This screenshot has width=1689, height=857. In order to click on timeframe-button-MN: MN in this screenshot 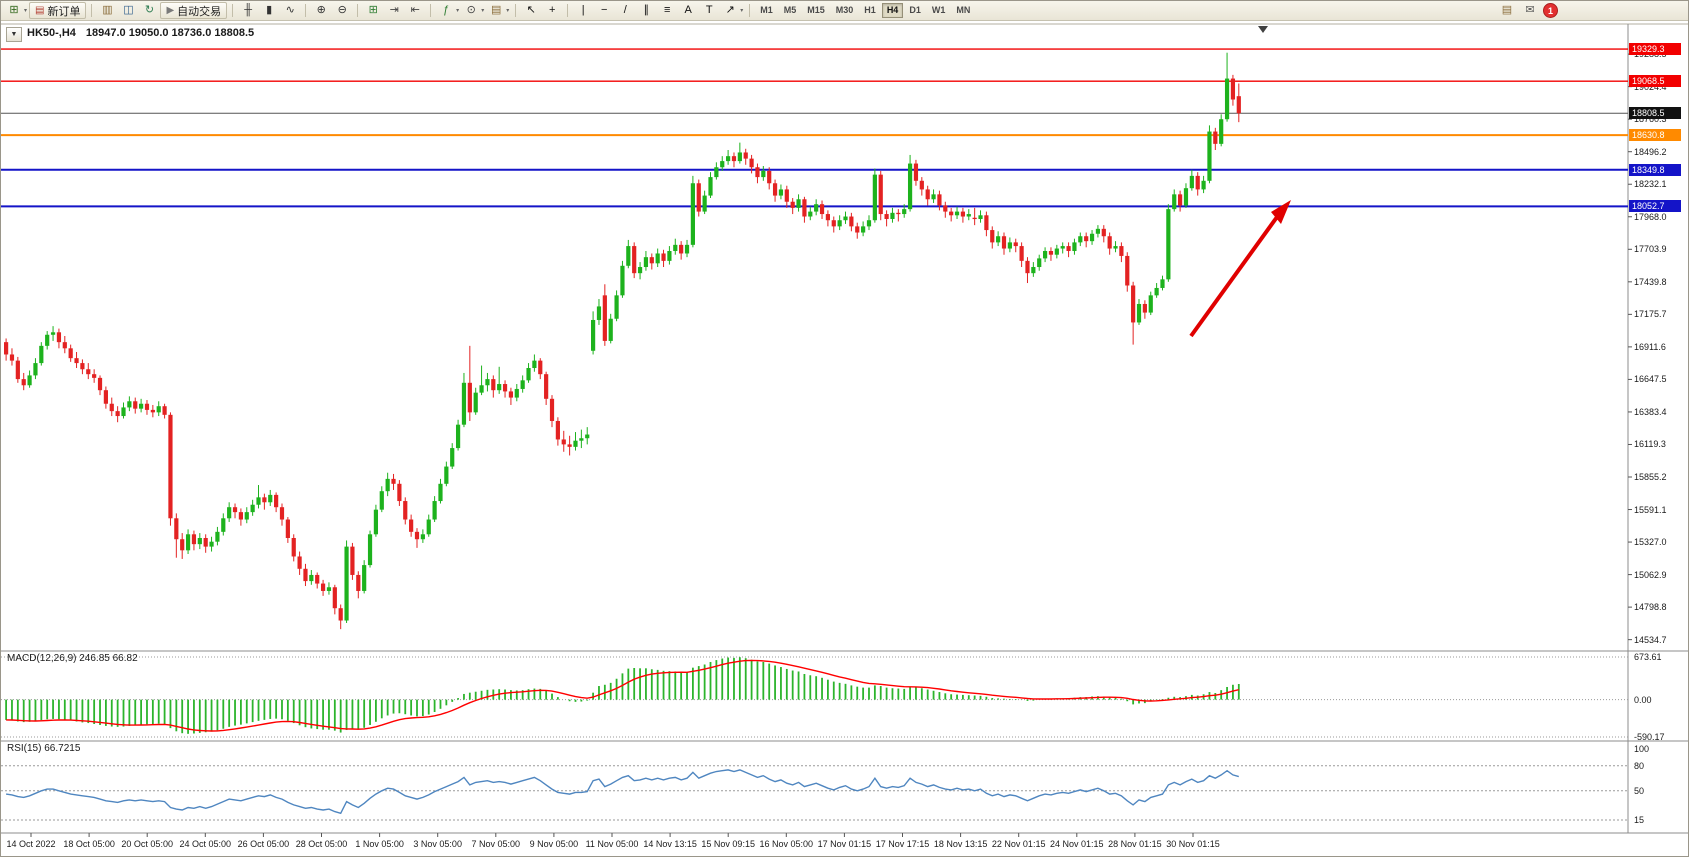, I will do `click(963, 10)`.